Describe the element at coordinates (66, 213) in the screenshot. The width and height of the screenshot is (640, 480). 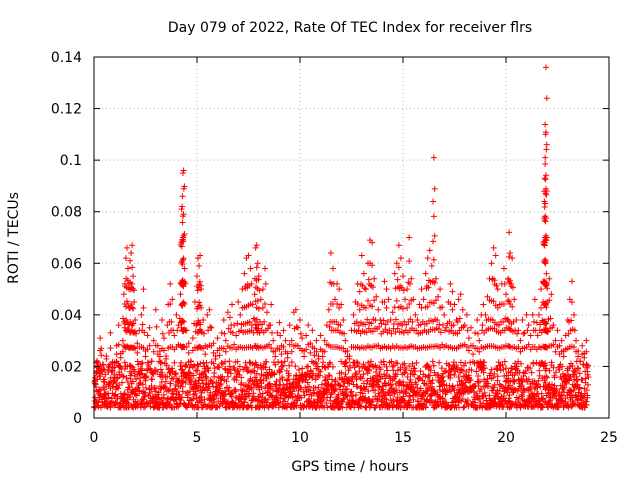
I see `y-tick-label: 0.08` at that location.